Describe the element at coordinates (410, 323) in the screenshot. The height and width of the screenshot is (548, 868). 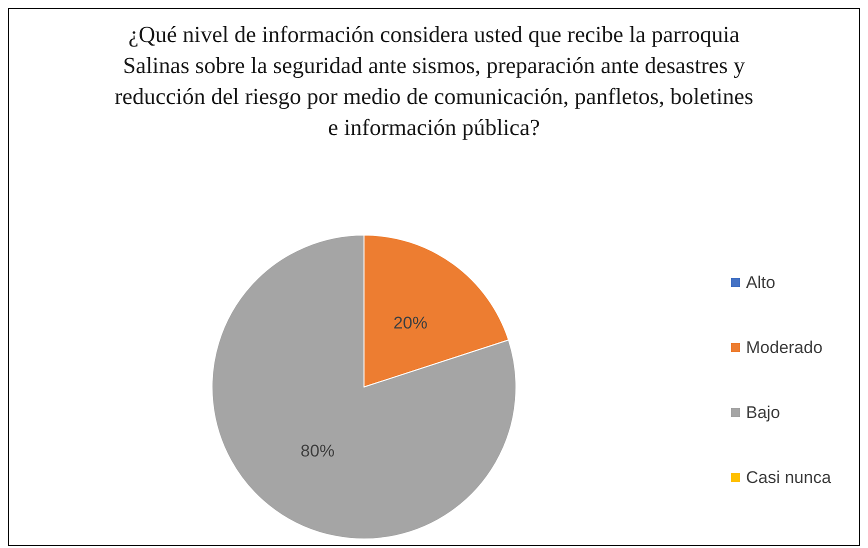
I see `data-label: 20%` at that location.